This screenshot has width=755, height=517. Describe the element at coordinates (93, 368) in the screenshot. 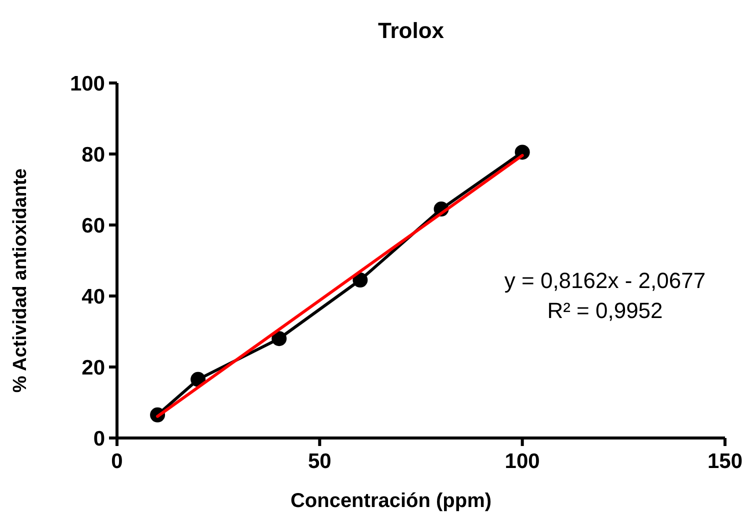

I see `y-tick-label: 20` at that location.